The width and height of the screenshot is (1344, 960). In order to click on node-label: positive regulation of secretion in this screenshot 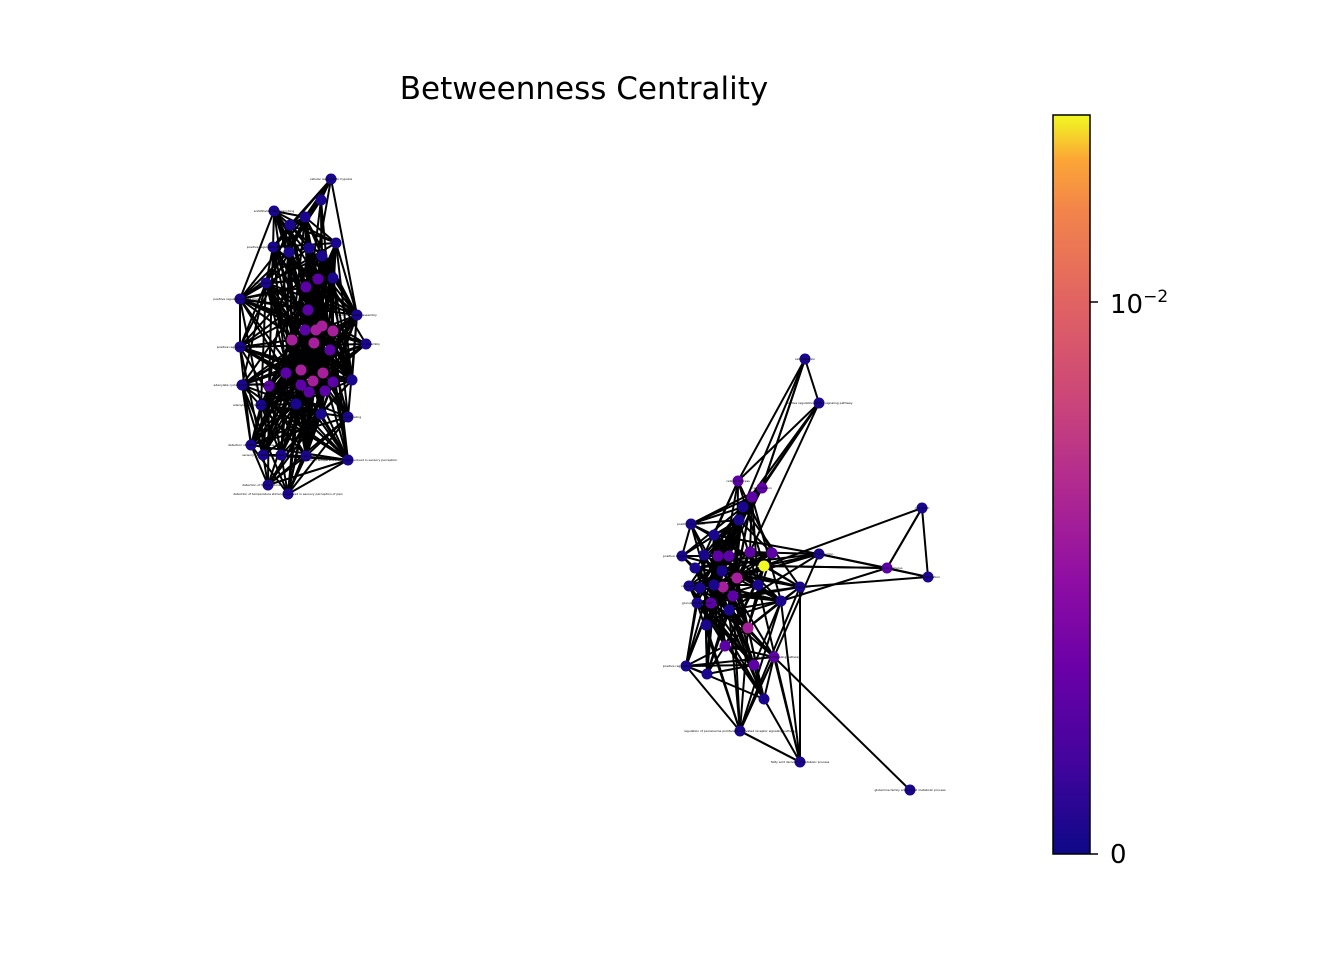, I will do `click(240, 347)`.